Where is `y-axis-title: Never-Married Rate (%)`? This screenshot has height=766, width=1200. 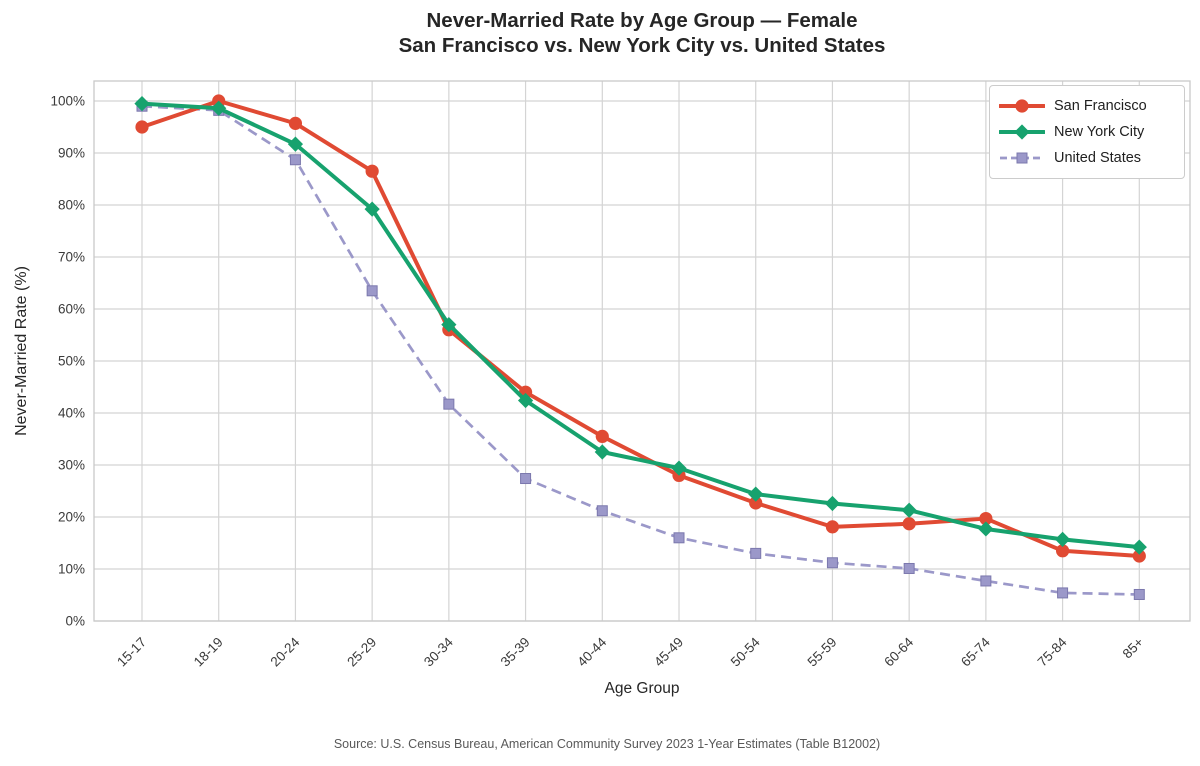
y-axis-title: Never-Married Rate (%) is located at coordinates (21, 351).